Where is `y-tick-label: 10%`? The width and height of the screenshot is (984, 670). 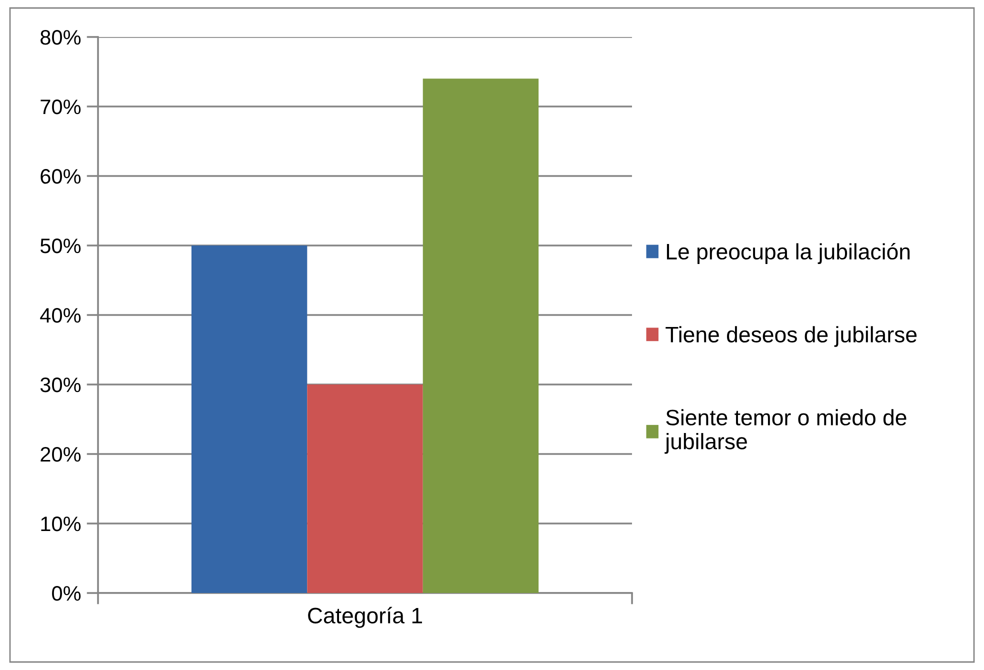
y-tick-label: 10% is located at coordinates (61, 524).